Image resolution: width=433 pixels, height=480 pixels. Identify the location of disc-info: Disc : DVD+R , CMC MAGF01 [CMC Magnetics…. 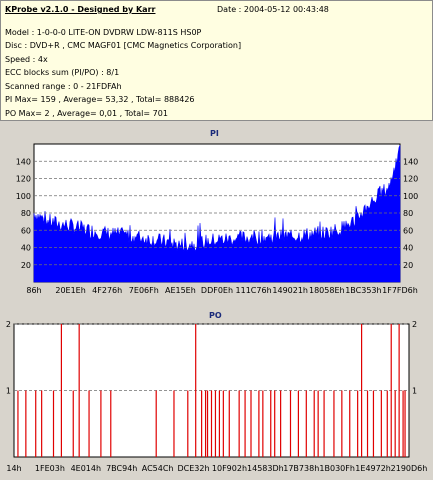
(123, 45).